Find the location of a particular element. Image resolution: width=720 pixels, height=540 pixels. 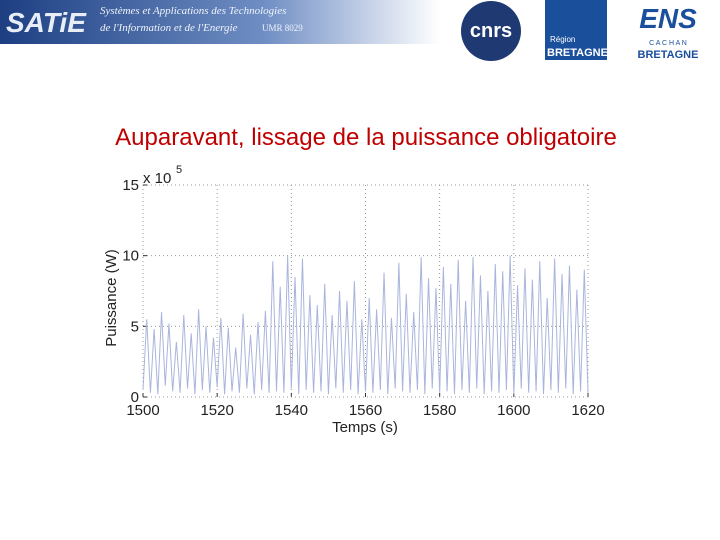

y-tick-label: 10 is located at coordinates (130, 256).